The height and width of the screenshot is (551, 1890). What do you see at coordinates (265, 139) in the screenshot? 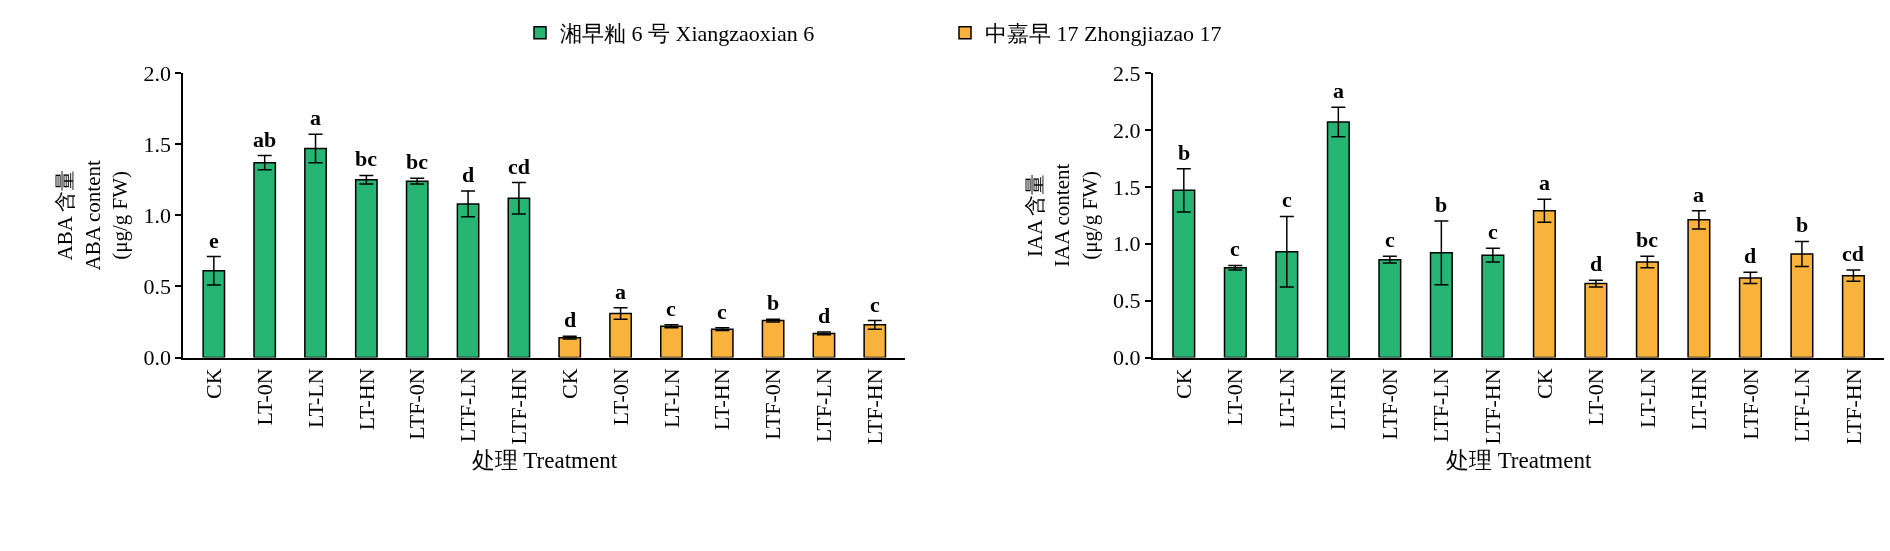
I see `data-label: ab` at bounding box center [265, 139].